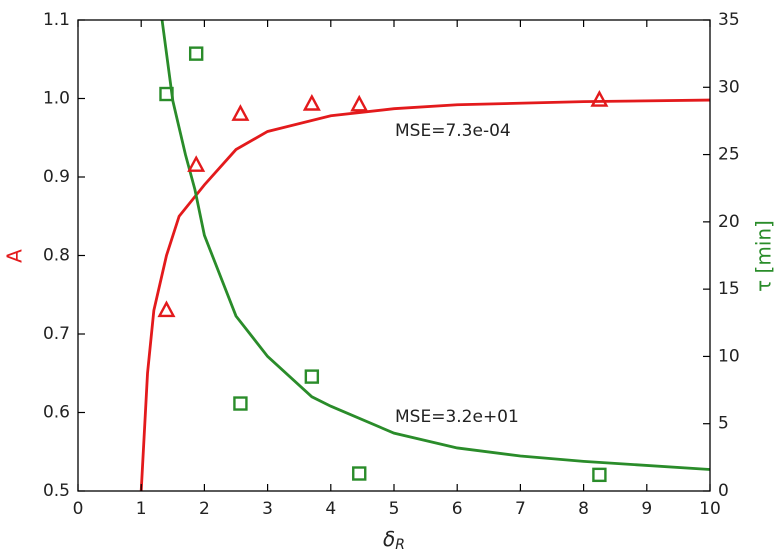  I want to click on x-tick-label: 10, so click(710, 509).